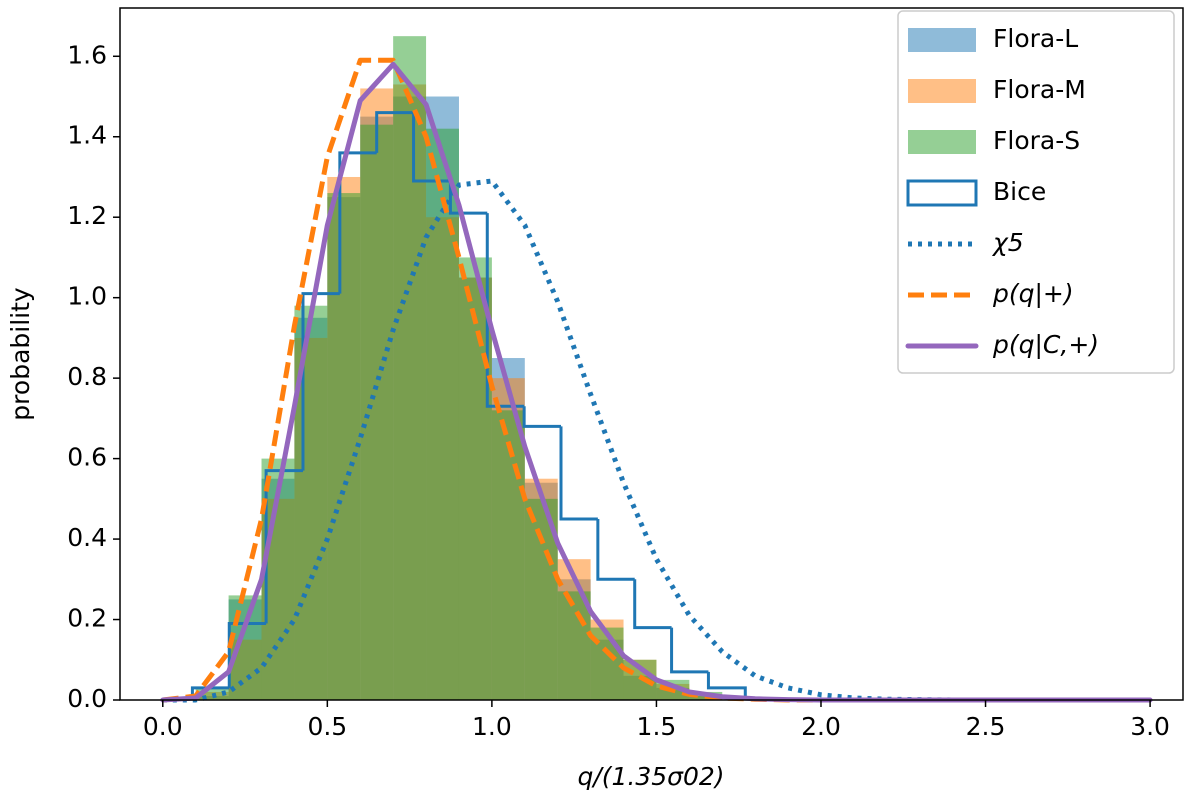 The width and height of the screenshot is (1200, 804). I want to click on legend-label: Flora-M, so click(1039, 89).